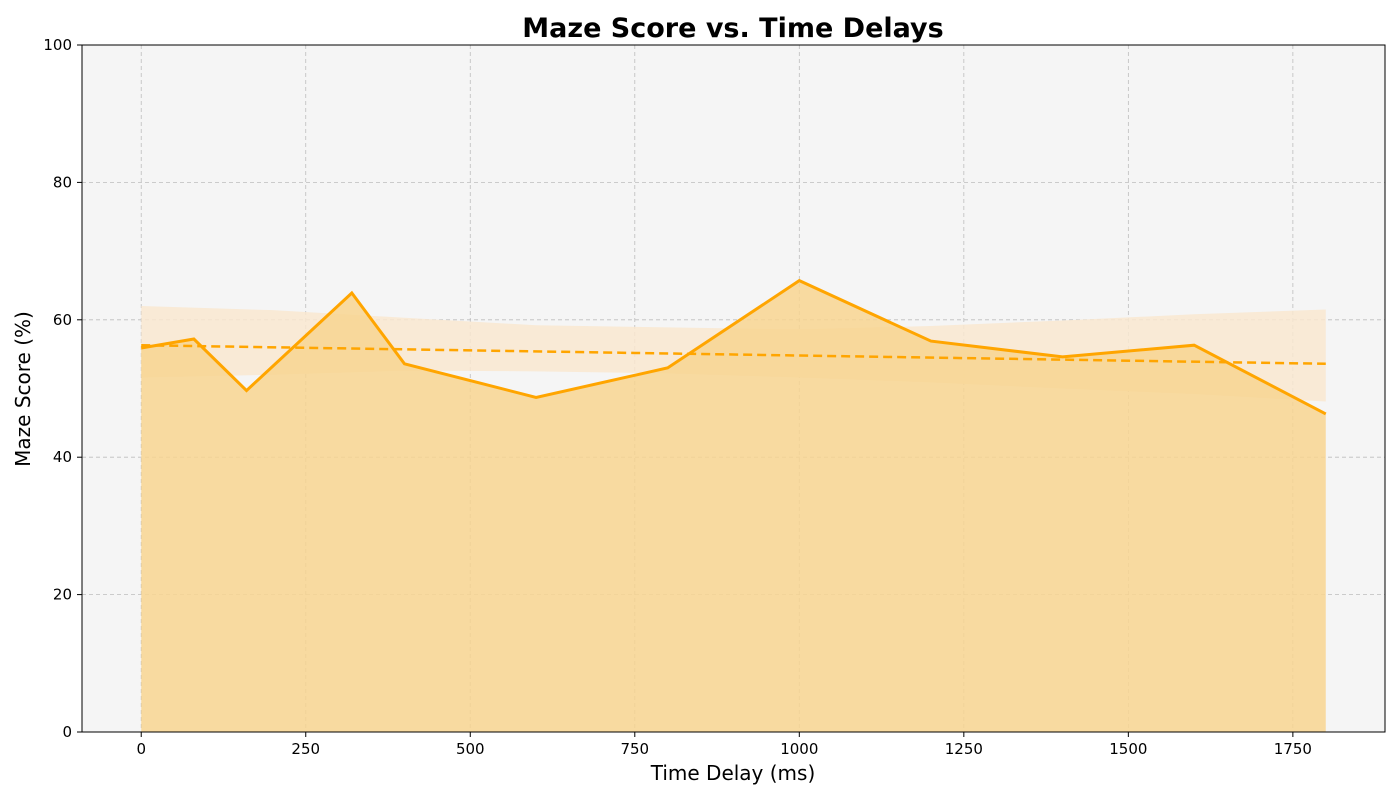  I want to click on x-tick-label: 500, so click(470, 749).